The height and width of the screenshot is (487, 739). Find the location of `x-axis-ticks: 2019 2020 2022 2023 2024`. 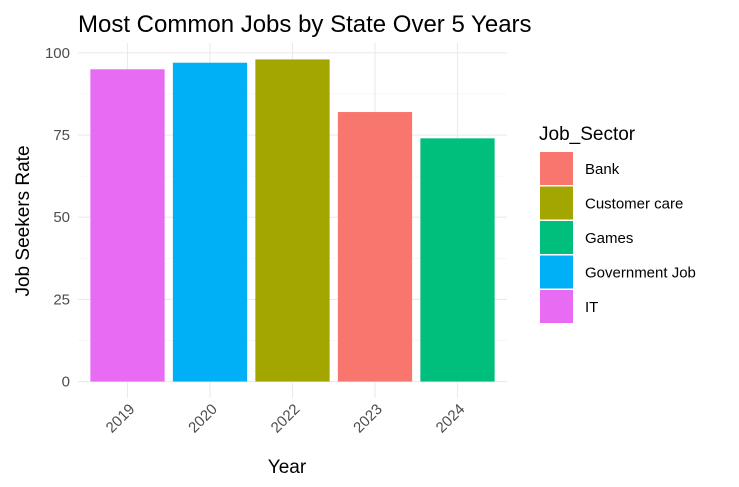

x-axis-ticks: 2019 2020 2022 2023 2024 is located at coordinates (286, 419).